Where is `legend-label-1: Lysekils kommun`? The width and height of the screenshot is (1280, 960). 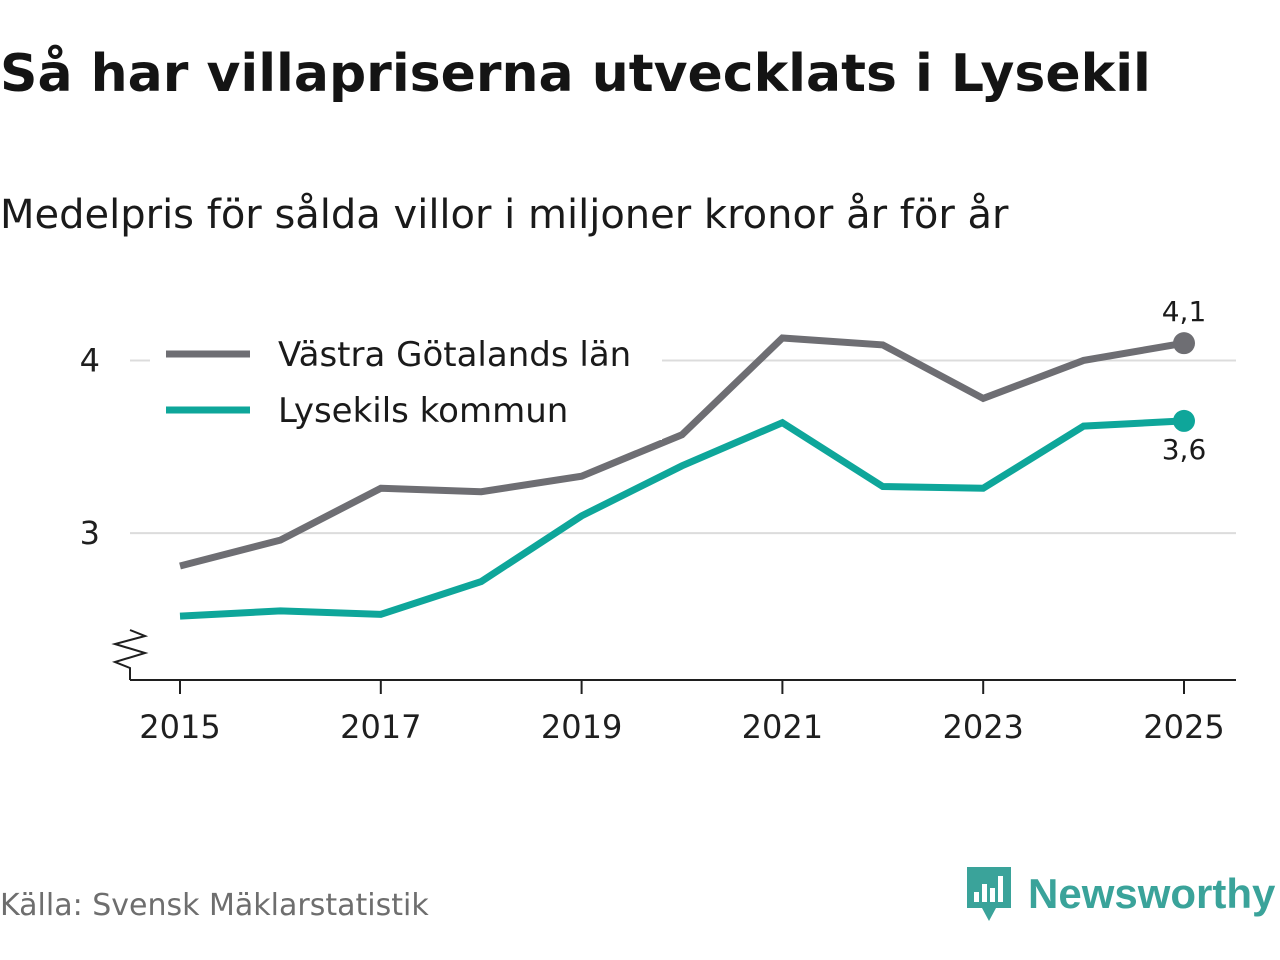
legend-label-1: Lysekils kommun is located at coordinates (423, 411).